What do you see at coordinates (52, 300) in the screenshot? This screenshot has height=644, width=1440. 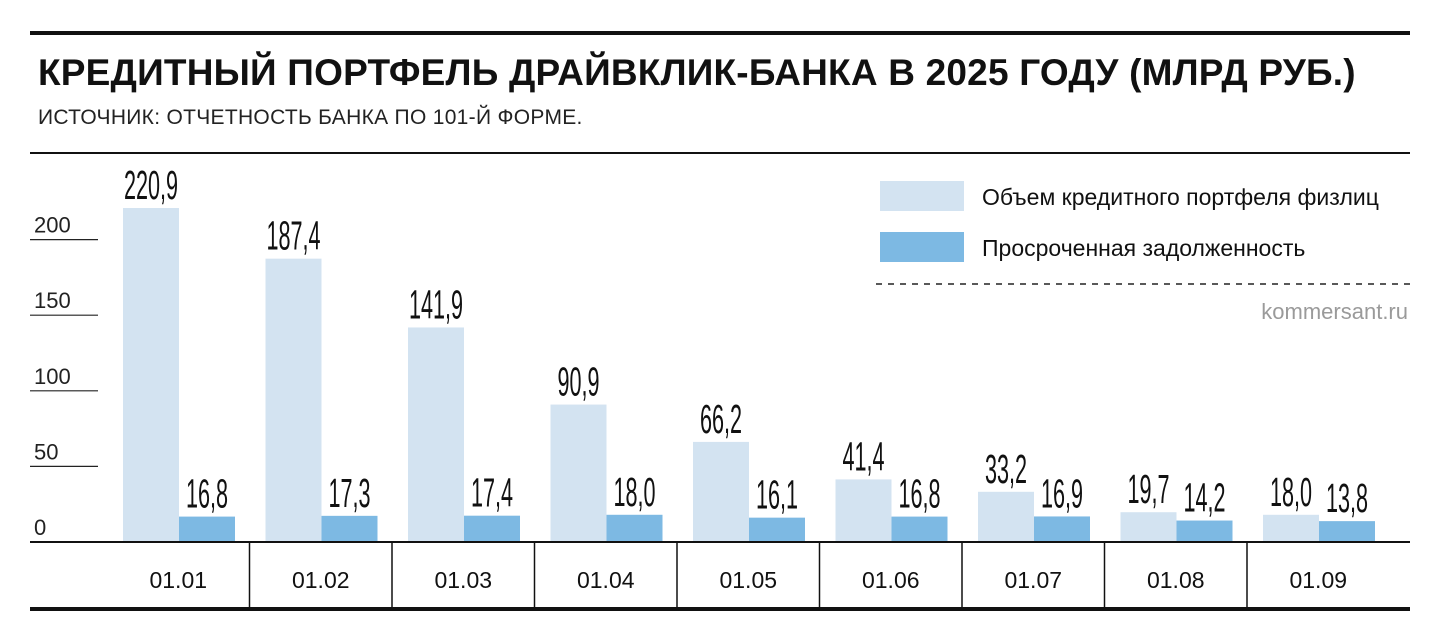 I see `y-tick-label-150: 150` at bounding box center [52, 300].